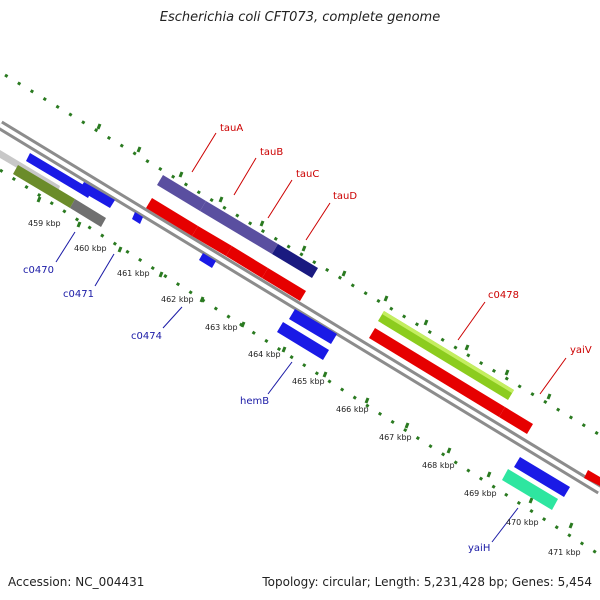 The height and width of the screenshot is (600, 600). I want to click on gene-tauA, so click(181, 193).